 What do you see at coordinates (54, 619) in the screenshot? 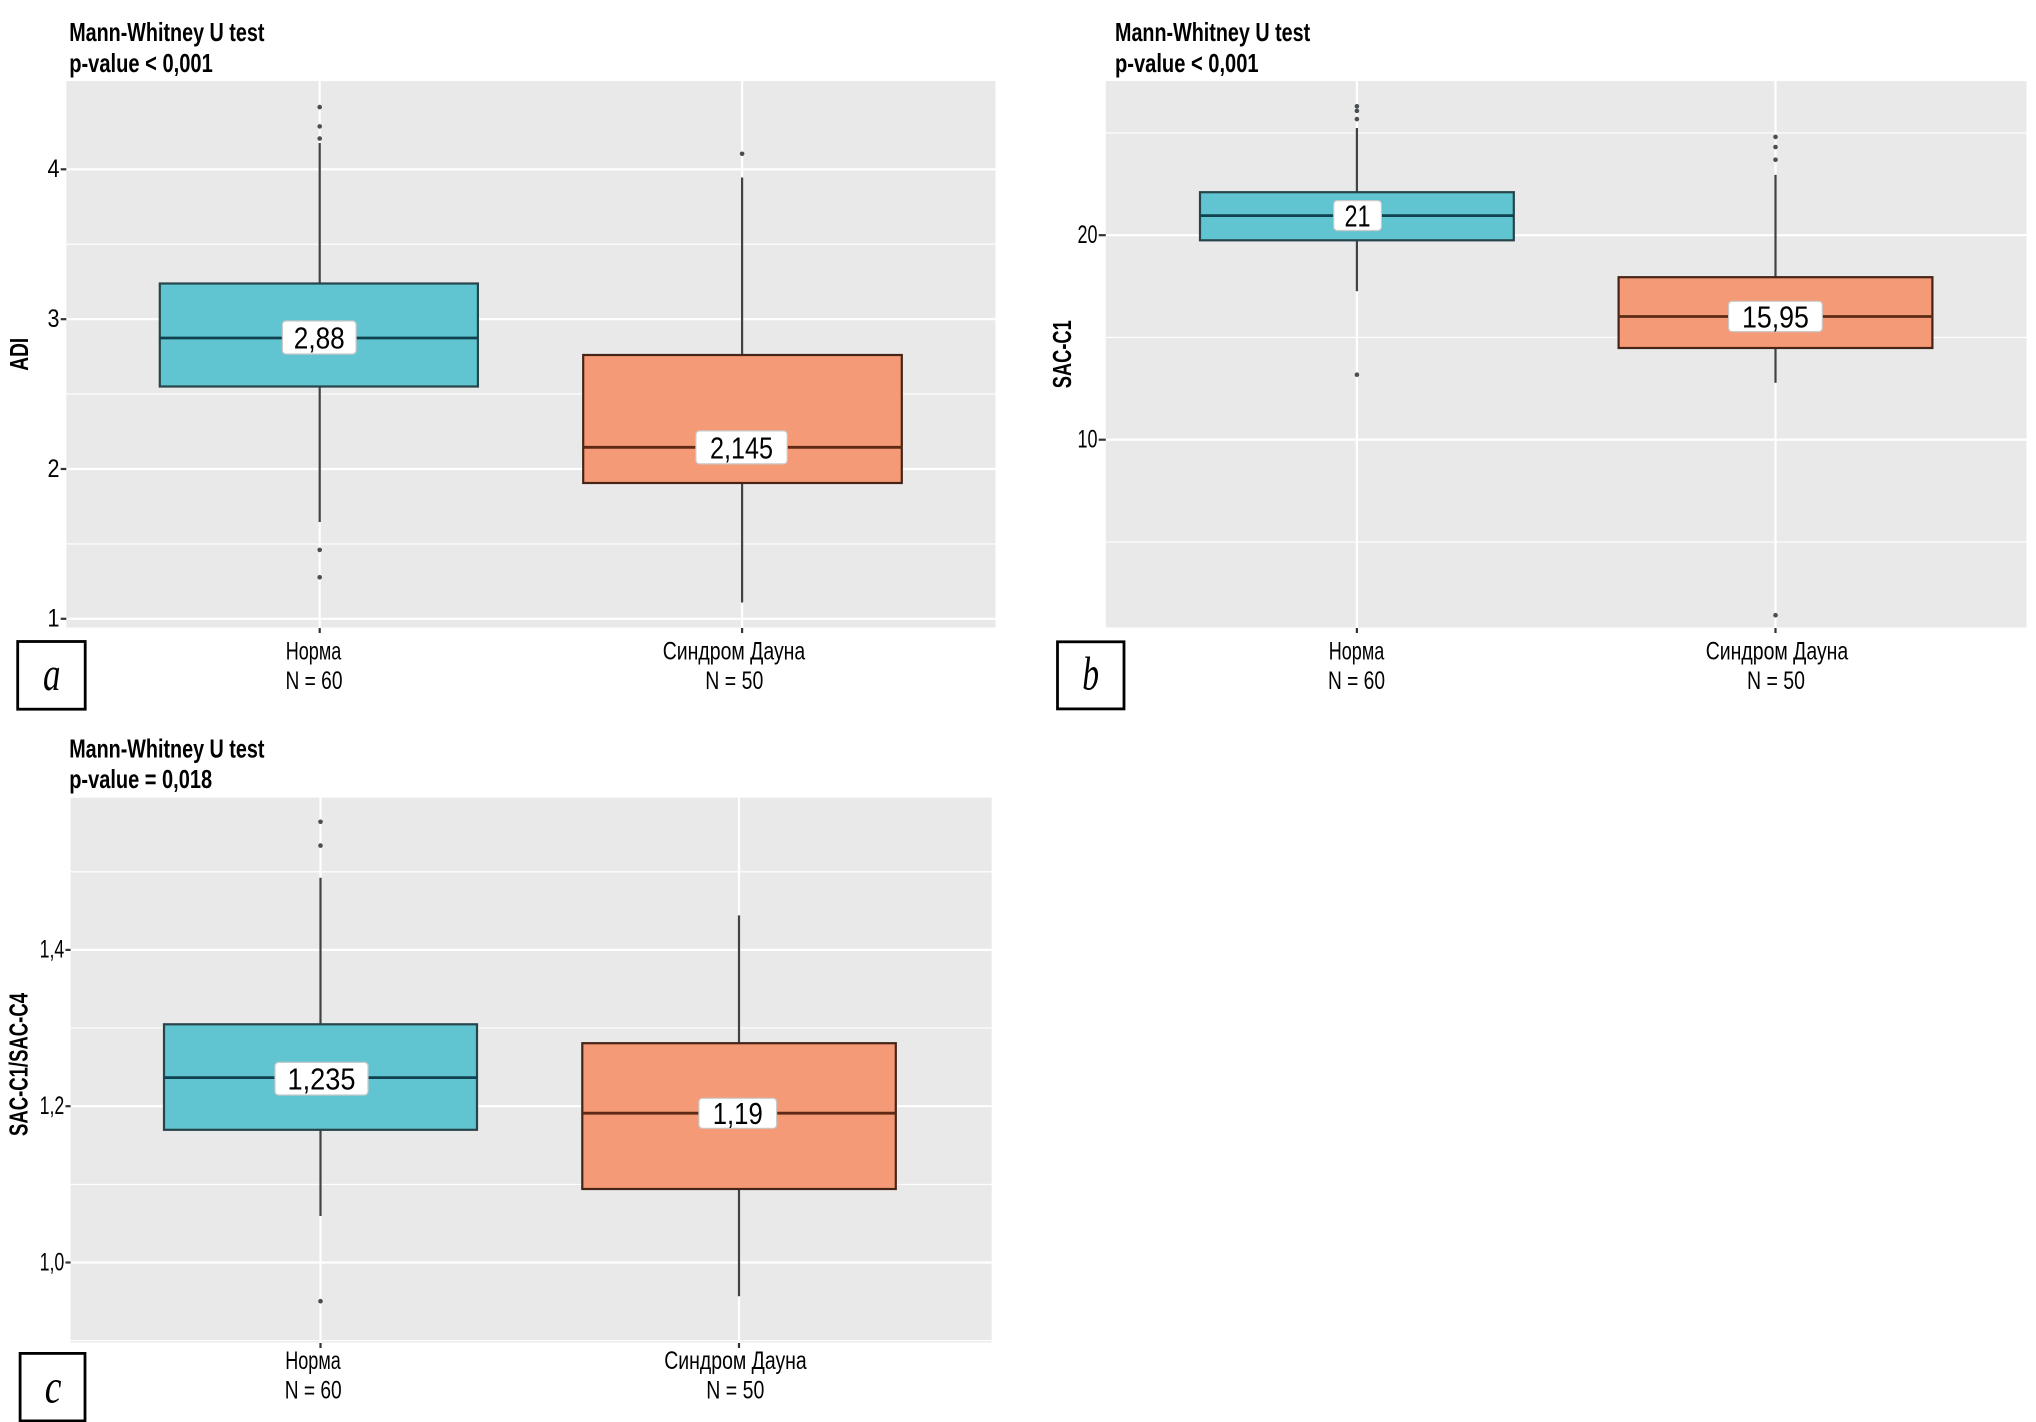
I see `svg-text: 1` at bounding box center [54, 619].